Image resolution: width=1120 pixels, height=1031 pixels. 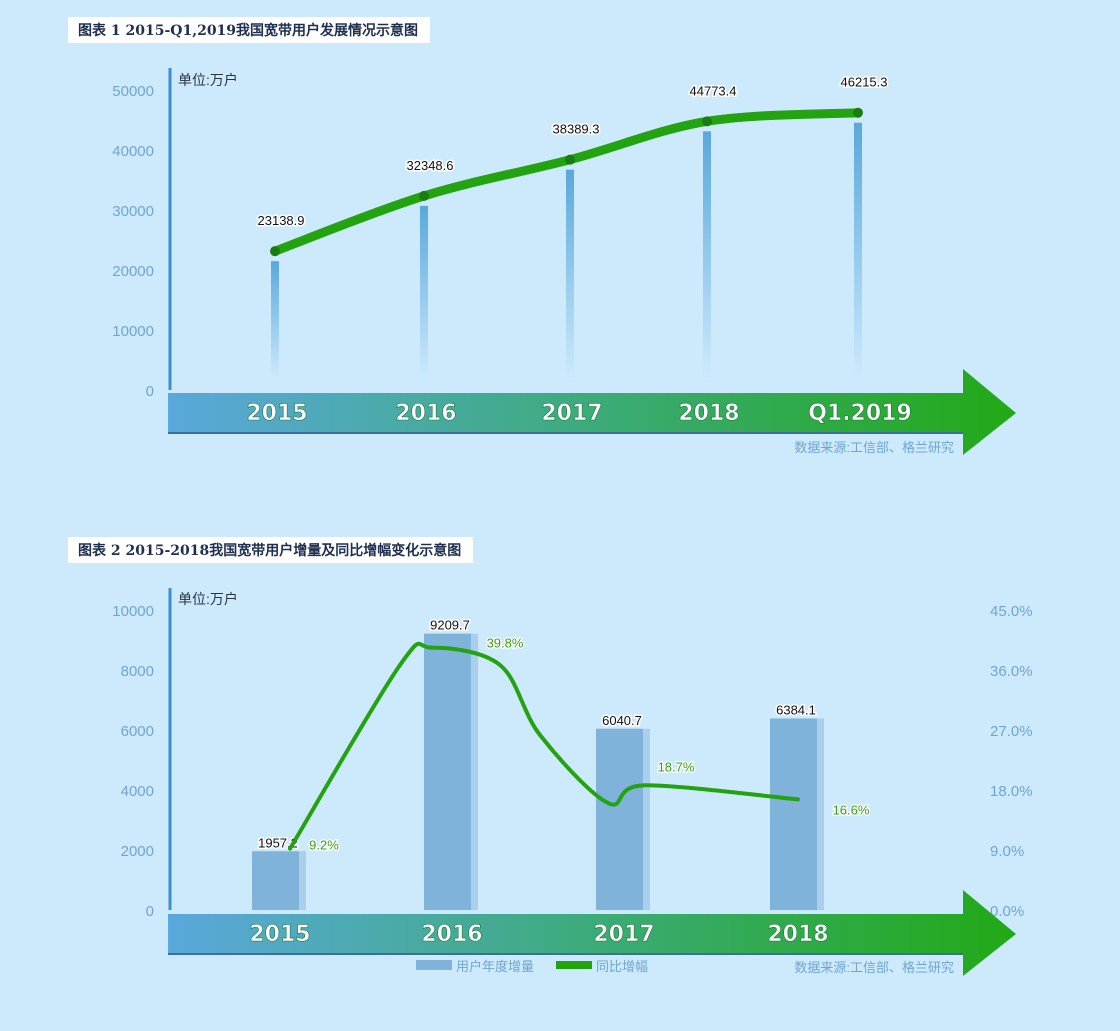 I want to click on data-label: 46215.3, so click(x=864, y=82).